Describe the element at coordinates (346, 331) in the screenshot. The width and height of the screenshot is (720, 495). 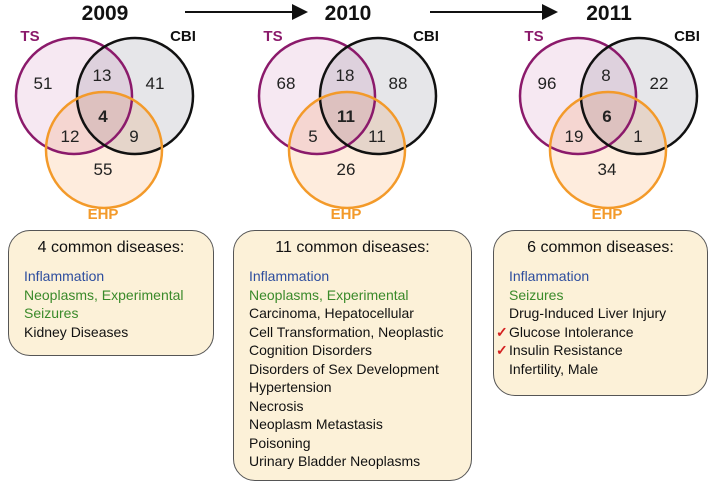
I see `disease-name: Cell Transformation, Neoplastic` at that location.